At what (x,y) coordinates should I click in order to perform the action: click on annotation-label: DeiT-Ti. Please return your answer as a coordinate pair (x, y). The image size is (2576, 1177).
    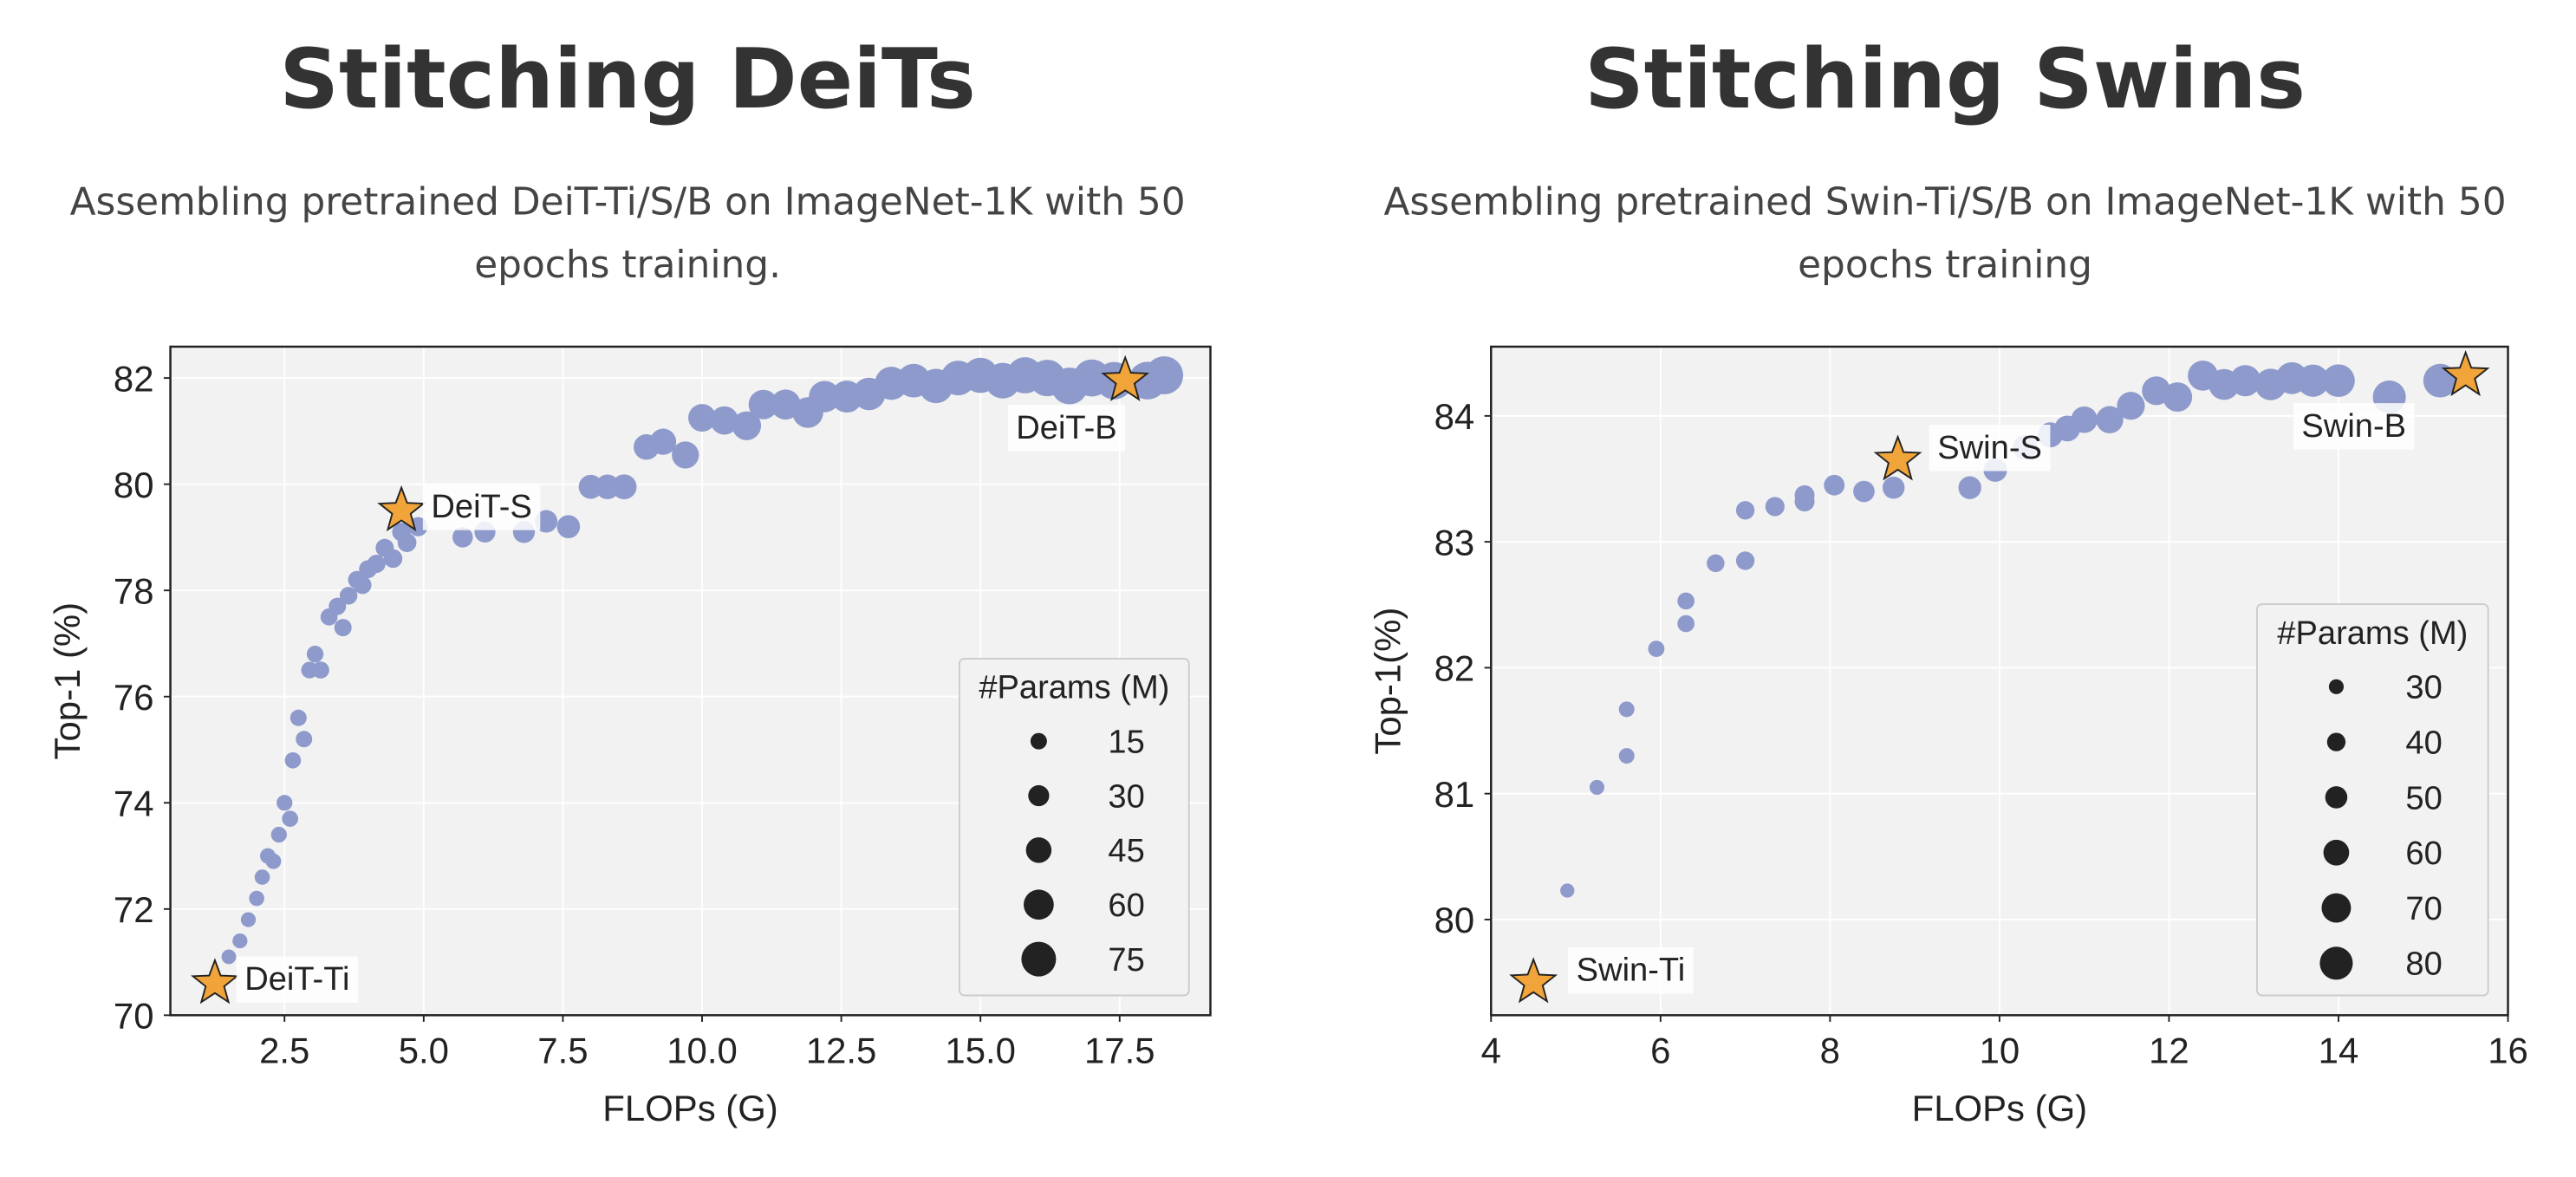
    Looking at the image, I should click on (296, 979).